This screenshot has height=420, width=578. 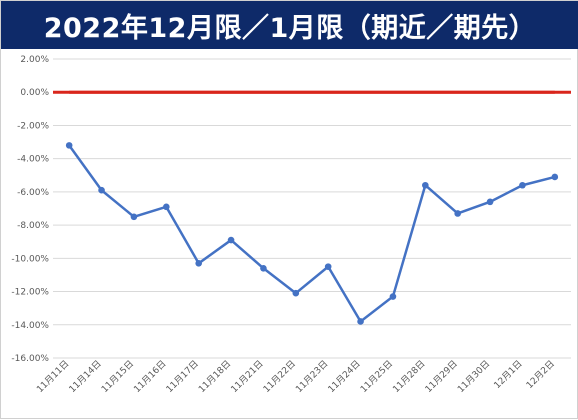 I want to click on x-tick-label: 11月24日, so click(x=344, y=376).